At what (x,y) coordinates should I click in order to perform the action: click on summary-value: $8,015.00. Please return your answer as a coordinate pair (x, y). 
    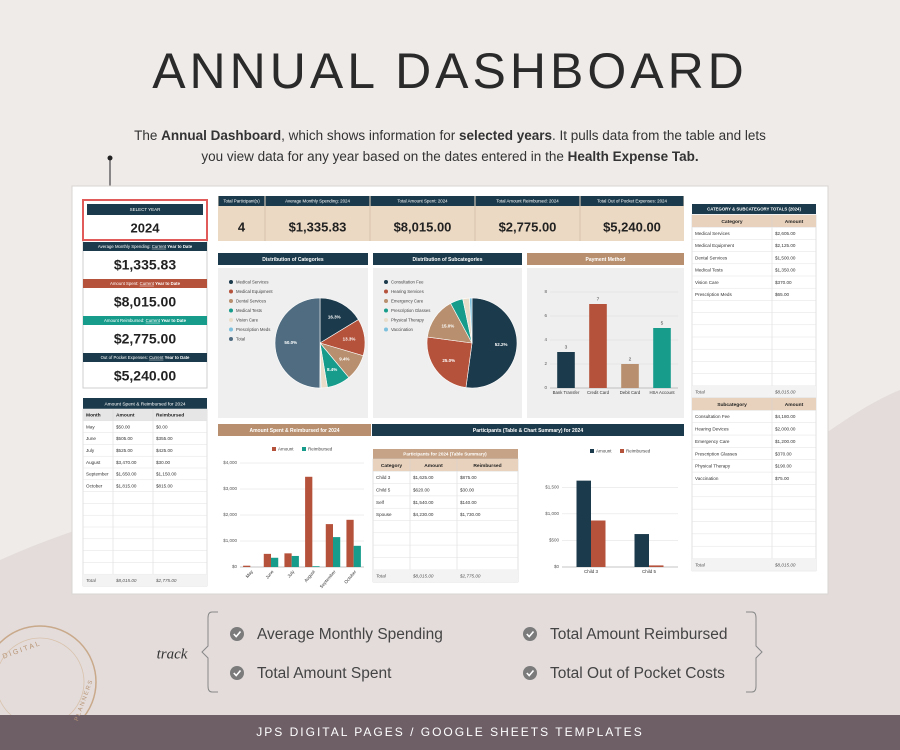
    Looking at the image, I should click on (423, 226).